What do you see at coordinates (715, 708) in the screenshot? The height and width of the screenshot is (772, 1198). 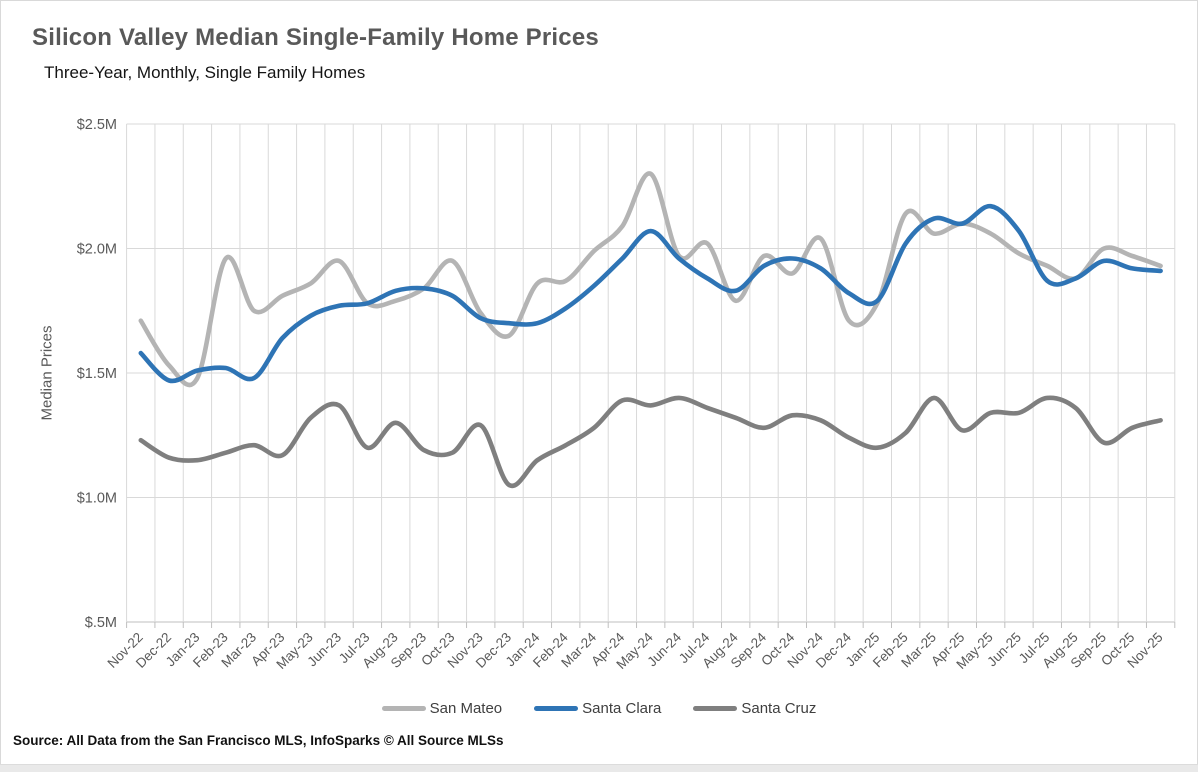 I see `santa-cruz-line-swatch-icon` at bounding box center [715, 708].